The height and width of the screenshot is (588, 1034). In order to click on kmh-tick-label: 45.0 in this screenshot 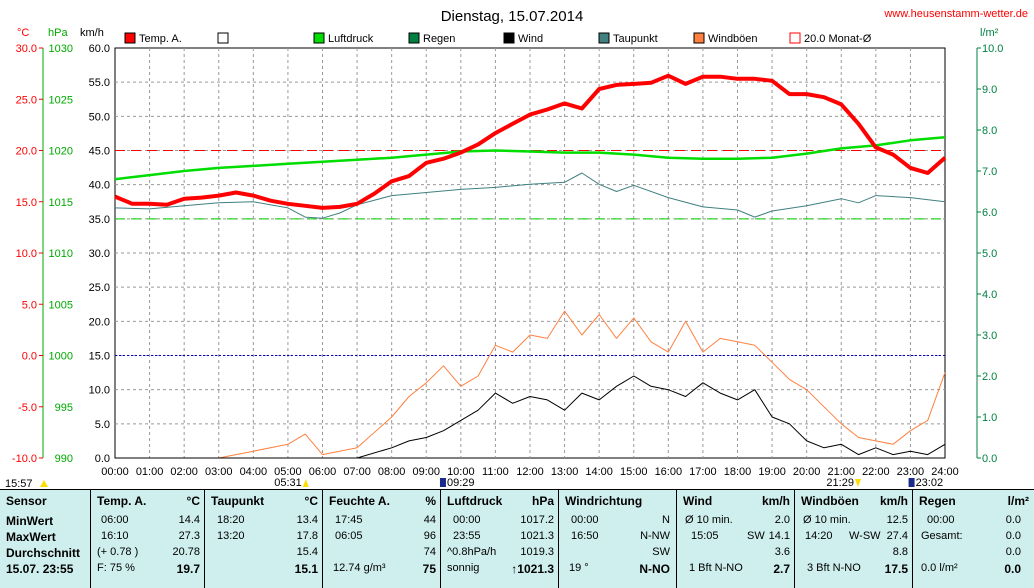, I will do `click(99, 152)`.